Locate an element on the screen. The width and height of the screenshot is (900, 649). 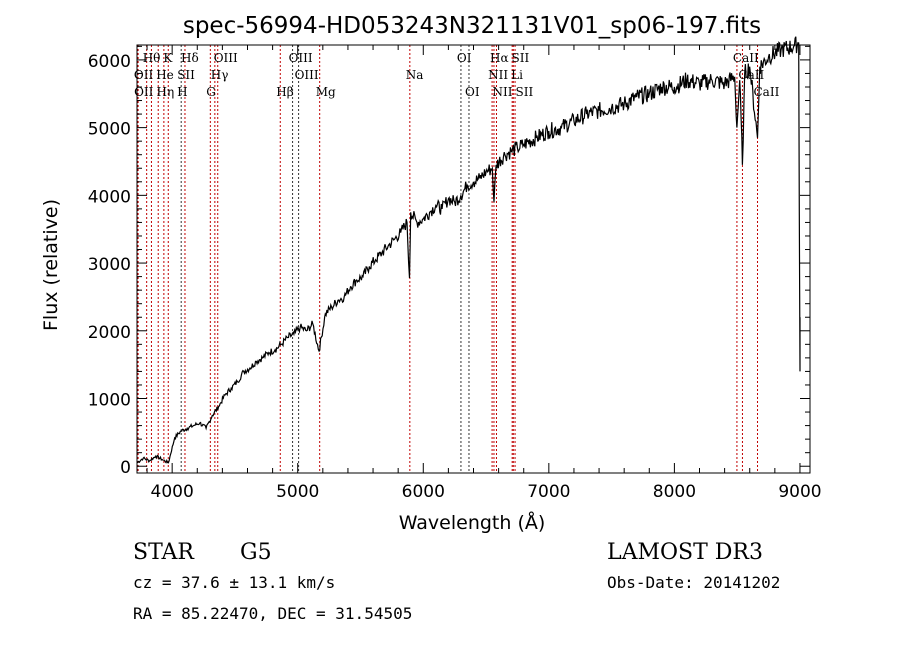
line-label: Mg is located at coordinates (326, 92).